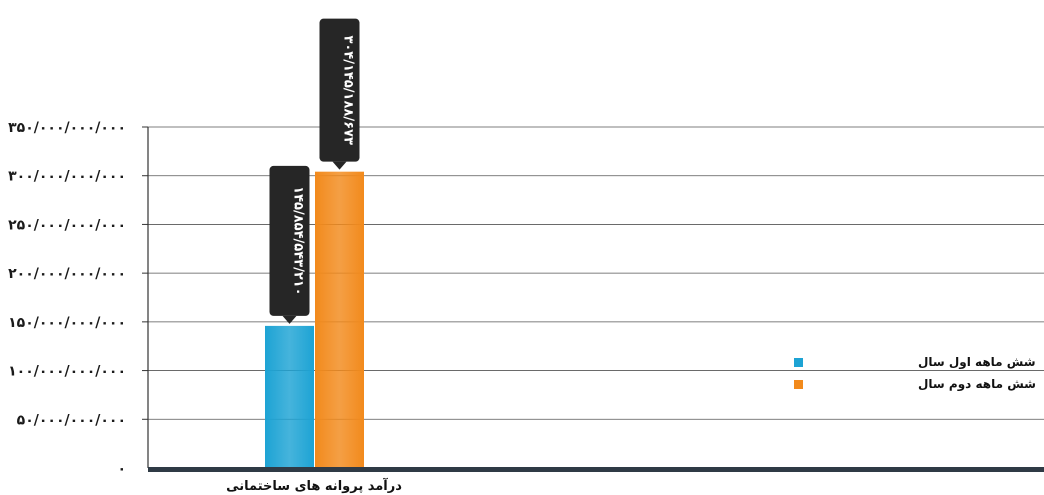  What do you see at coordinates (67, 274) in the screenshot?
I see `y-tick-label: ۲۰۰/۰۰۰/۰۰۰/۰۰۰` at bounding box center [67, 274].